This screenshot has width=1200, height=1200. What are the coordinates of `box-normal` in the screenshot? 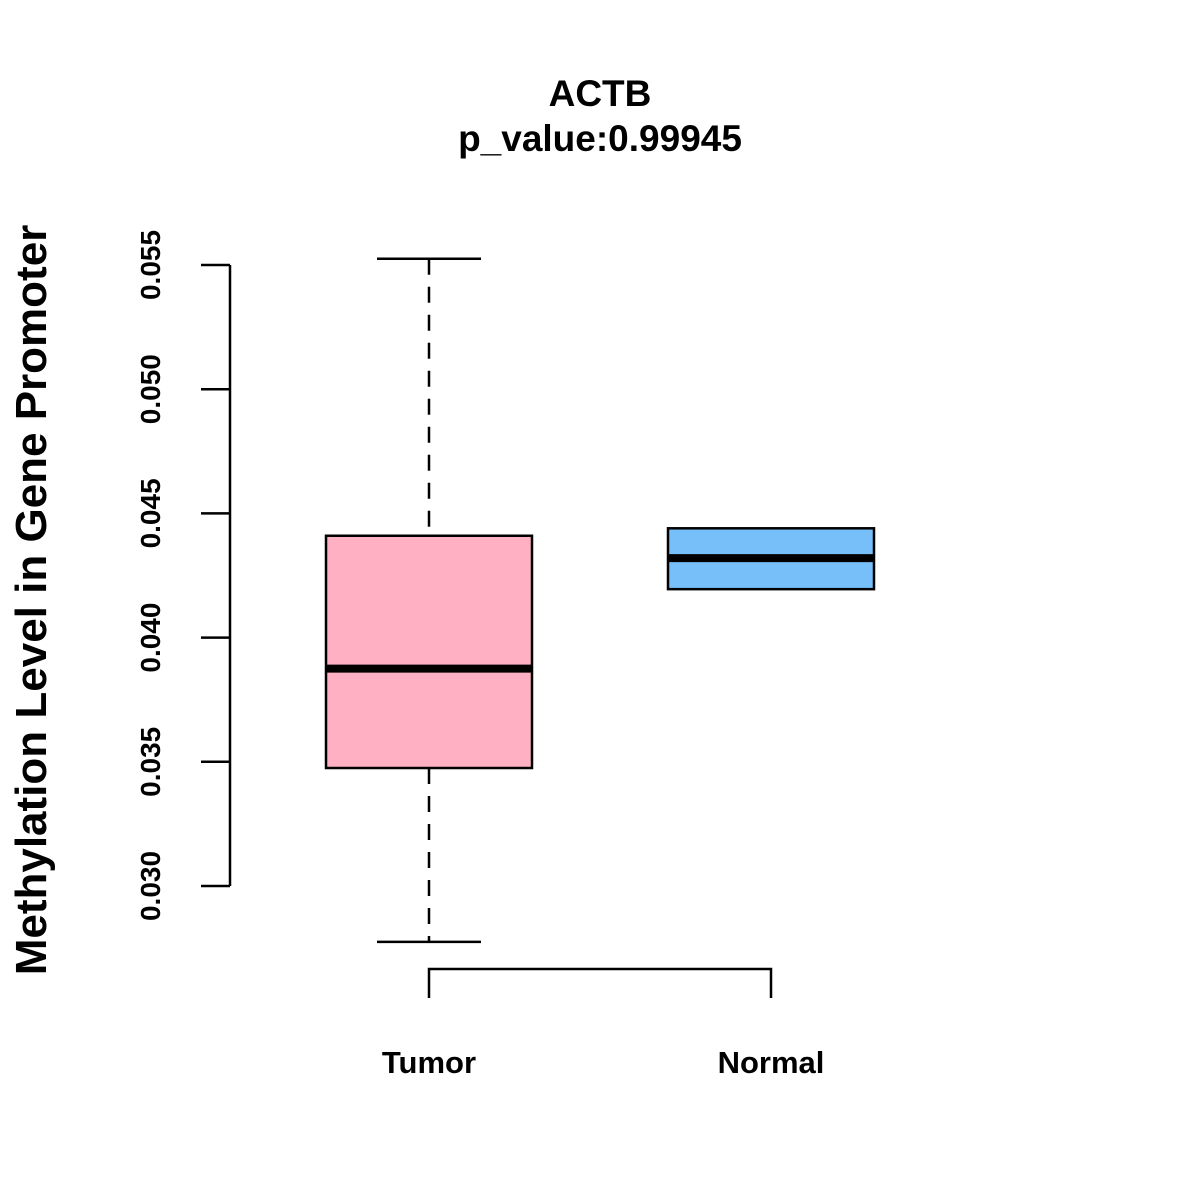 It's located at (771, 559).